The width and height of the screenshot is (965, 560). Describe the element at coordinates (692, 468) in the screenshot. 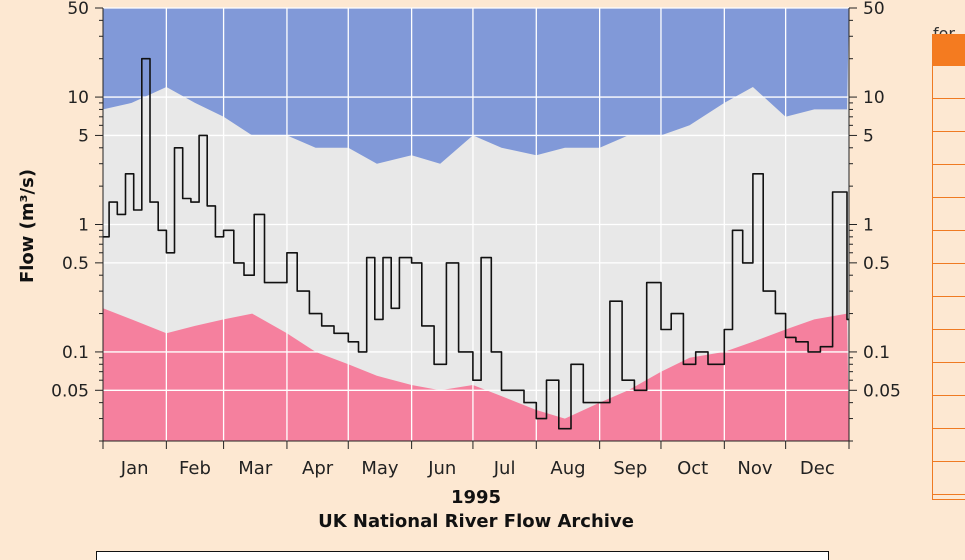

I see `x-tick-label: Oct` at that location.